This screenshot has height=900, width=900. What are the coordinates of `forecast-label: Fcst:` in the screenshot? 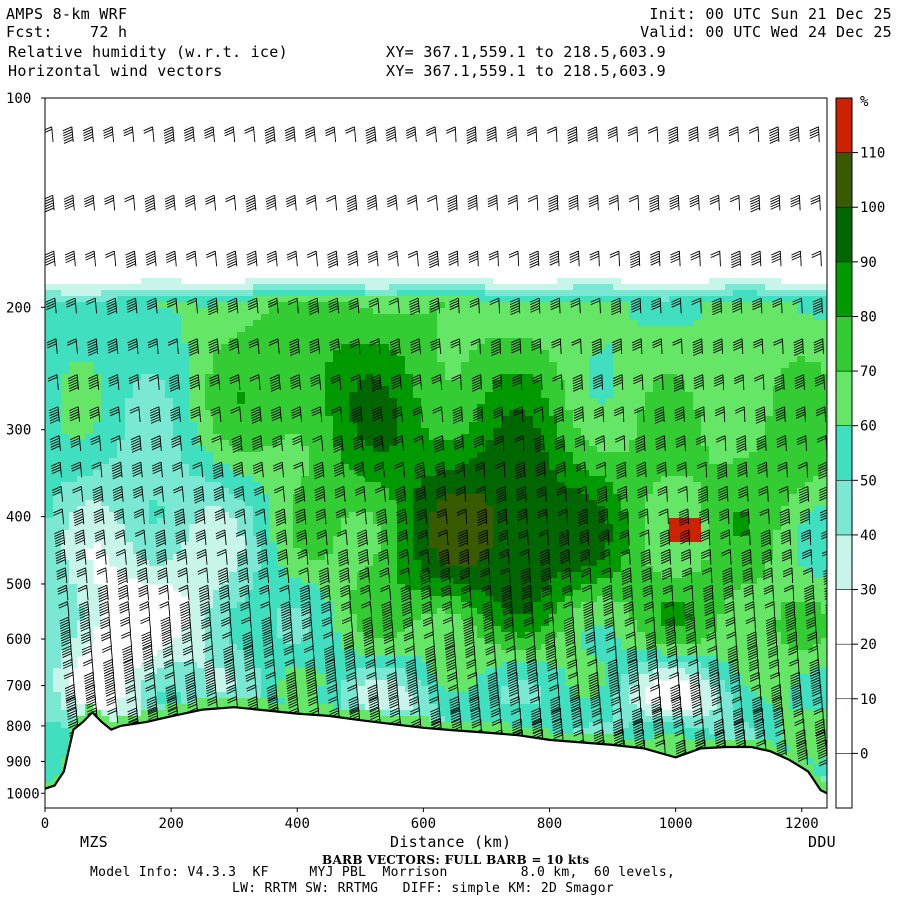 It's located at (29, 32).